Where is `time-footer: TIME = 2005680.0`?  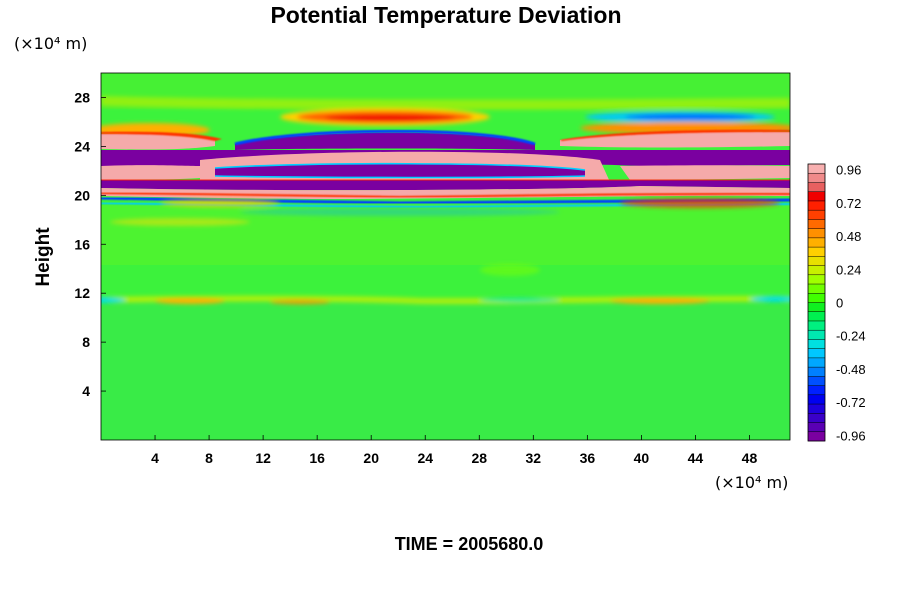
time-footer: TIME = 2005680.0 is located at coordinates (469, 544).